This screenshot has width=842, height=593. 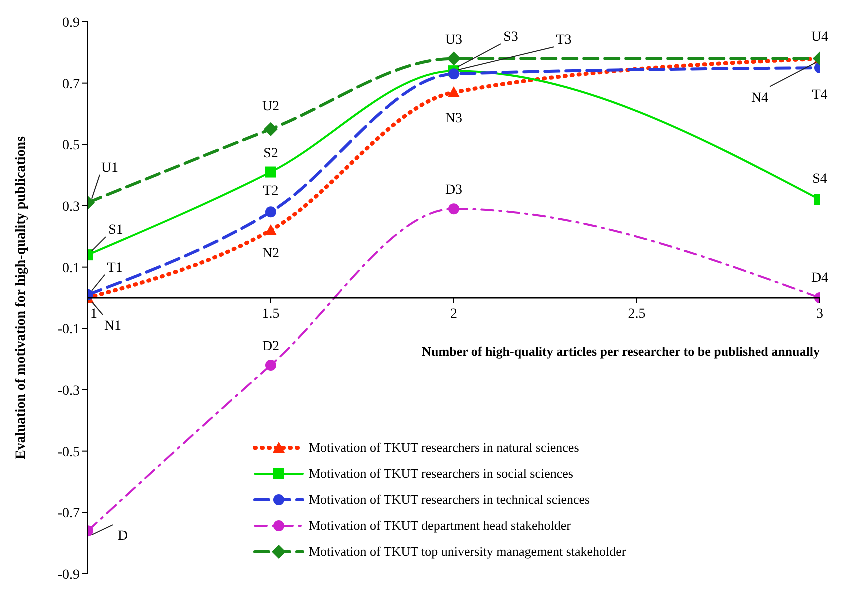 I want to click on x-tick-label: 3, so click(x=820, y=314).